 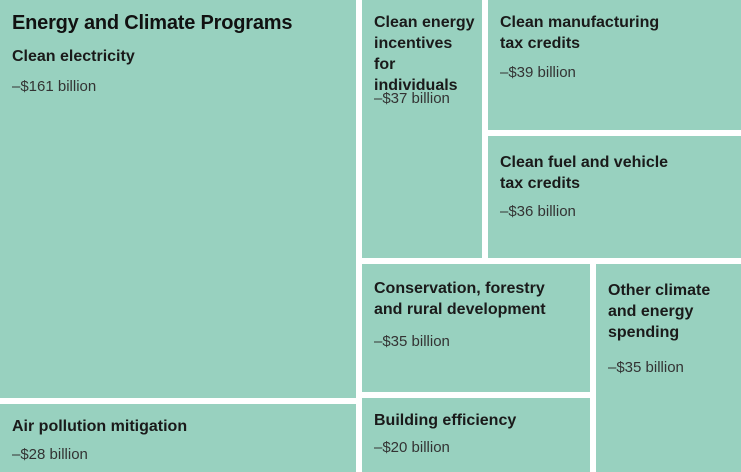 I want to click on tile-label: Clean electricity, so click(x=73, y=56).